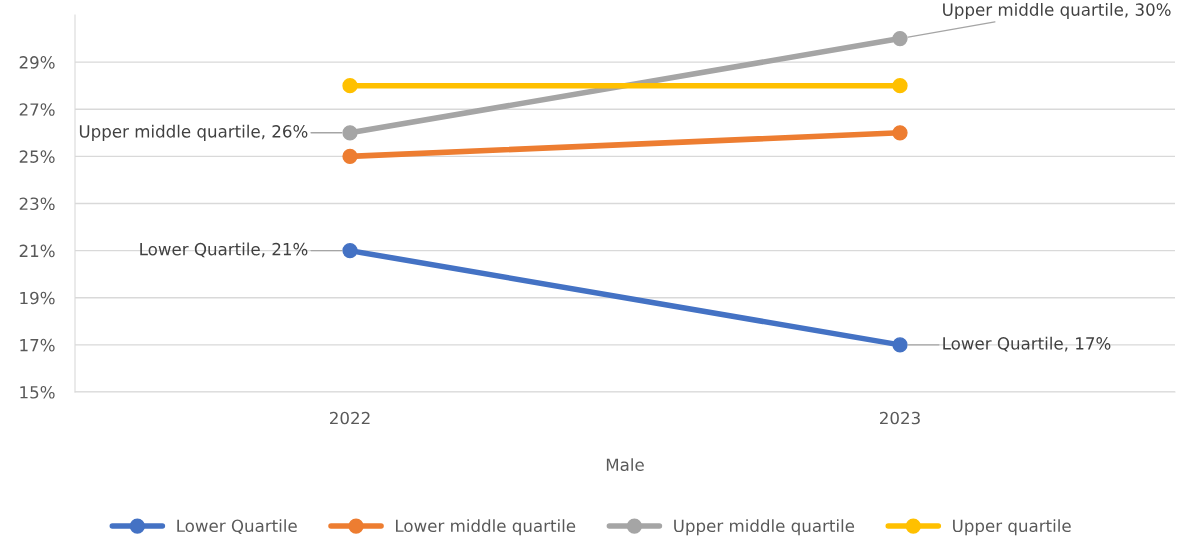 The height and width of the screenshot is (536, 1184). What do you see at coordinates (37, 109) in the screenshot?
I see `y-tick-label: 27%` at bounding box center [37, 109].